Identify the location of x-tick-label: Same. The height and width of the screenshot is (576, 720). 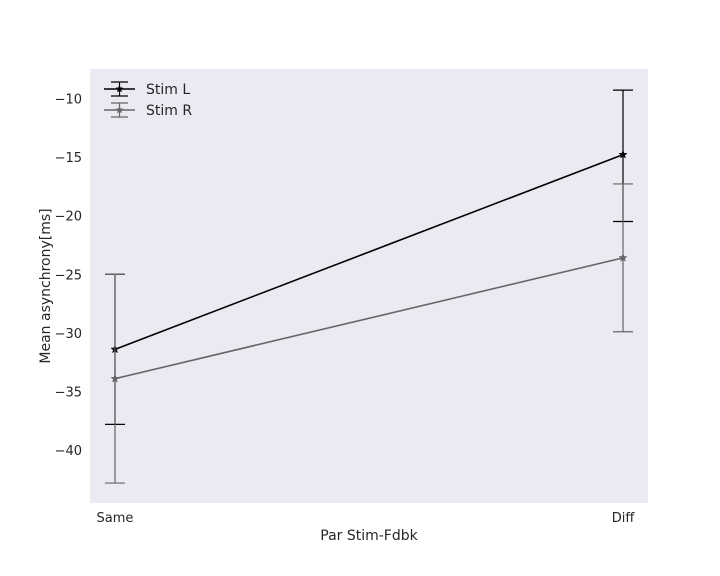
(115, 518).